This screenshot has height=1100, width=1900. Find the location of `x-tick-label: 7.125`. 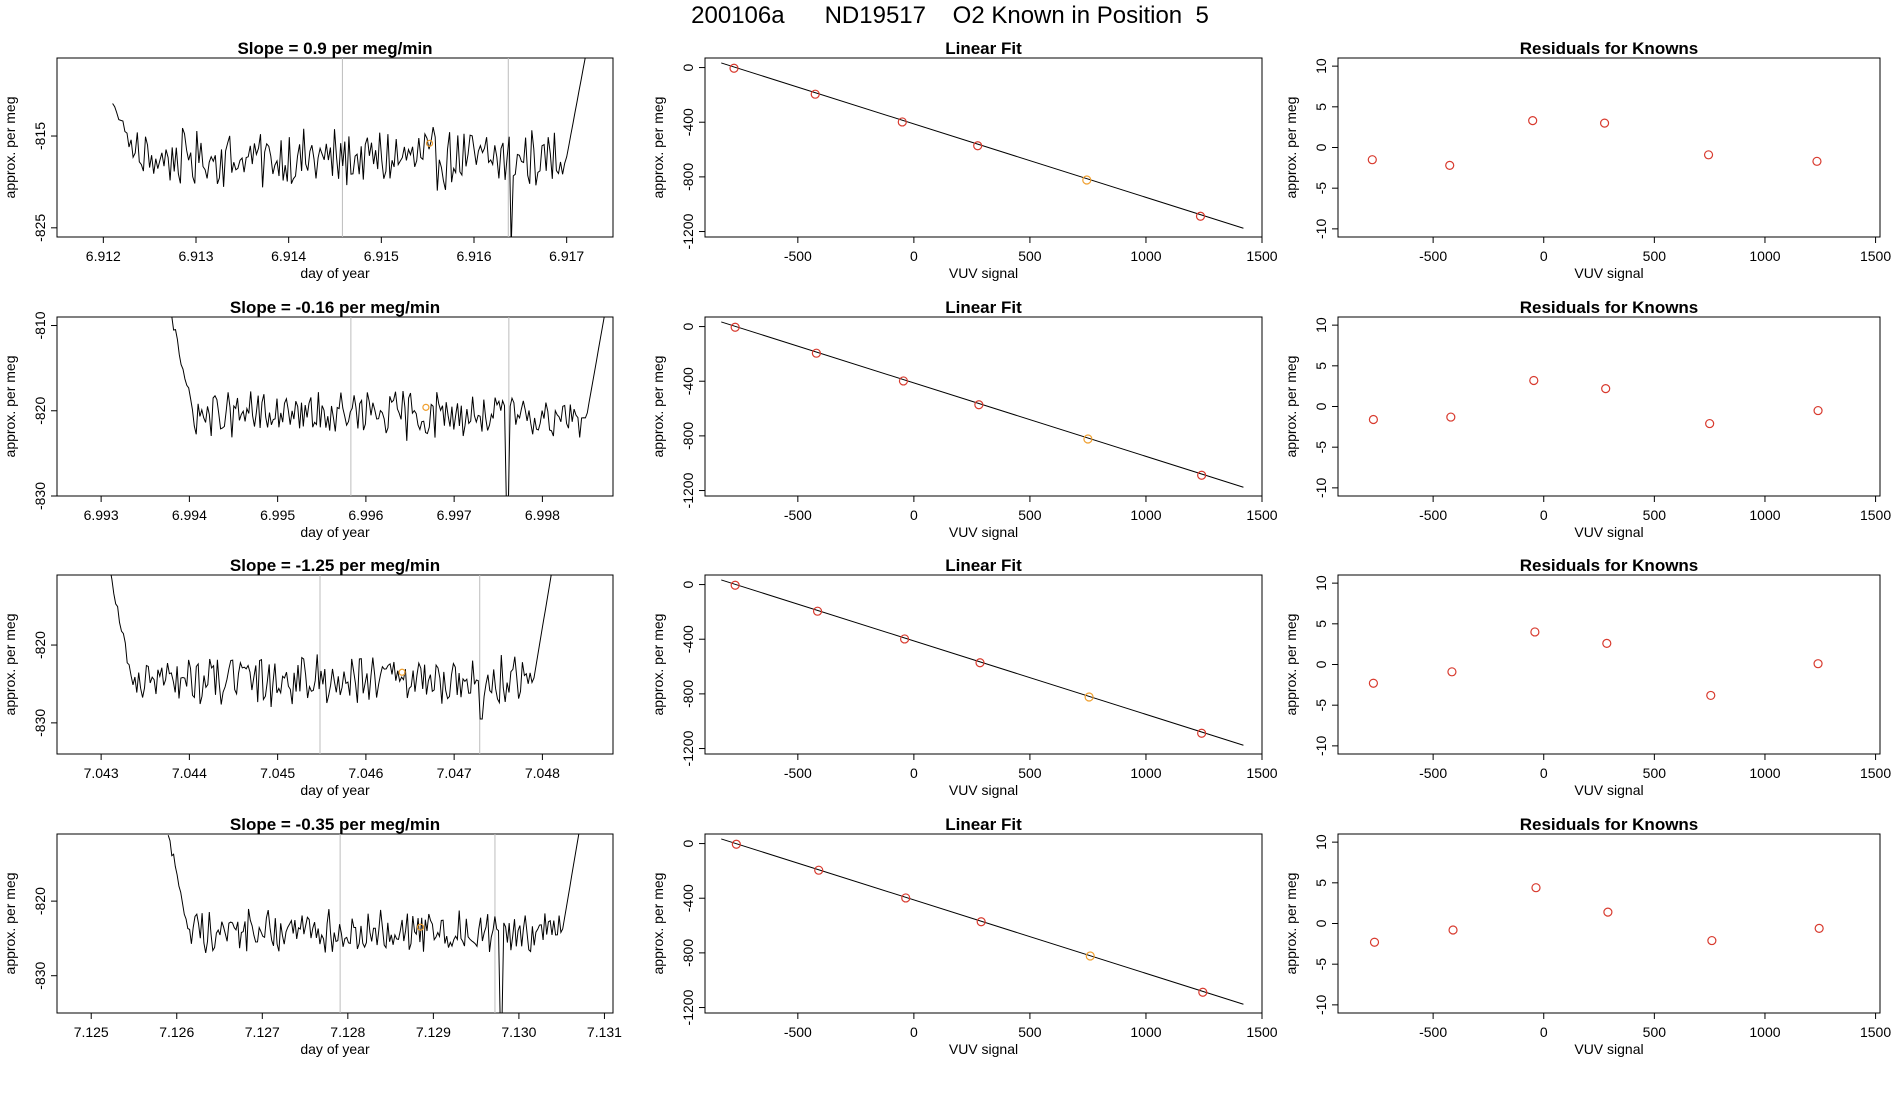

x-tick-label: 7.125 is located at coordinates (91, 1032).